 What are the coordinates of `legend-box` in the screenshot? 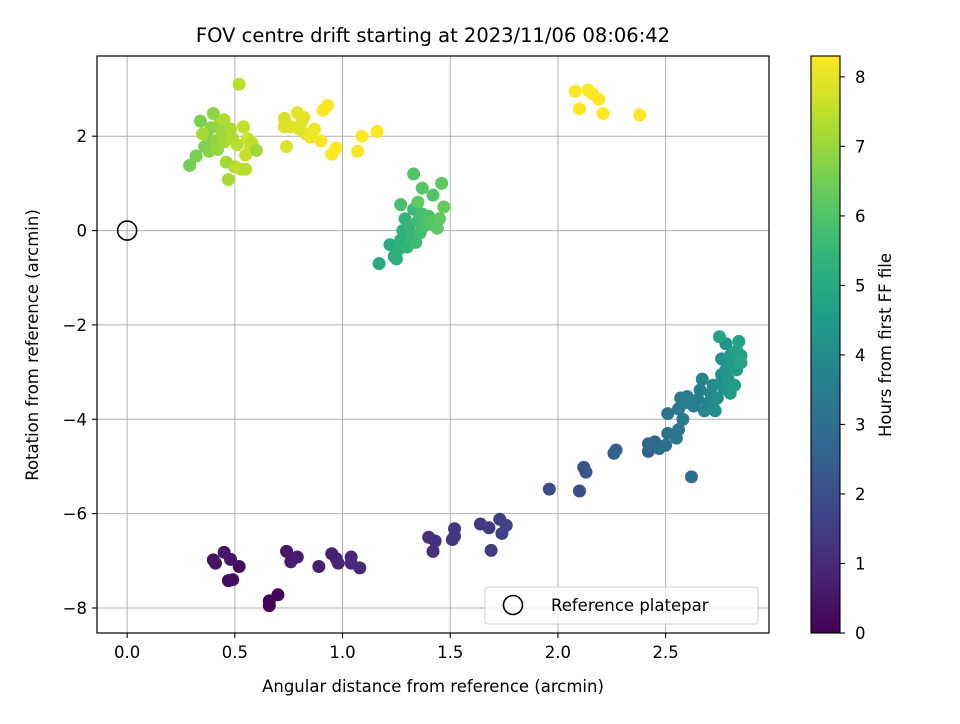 It's located at (621, 605).